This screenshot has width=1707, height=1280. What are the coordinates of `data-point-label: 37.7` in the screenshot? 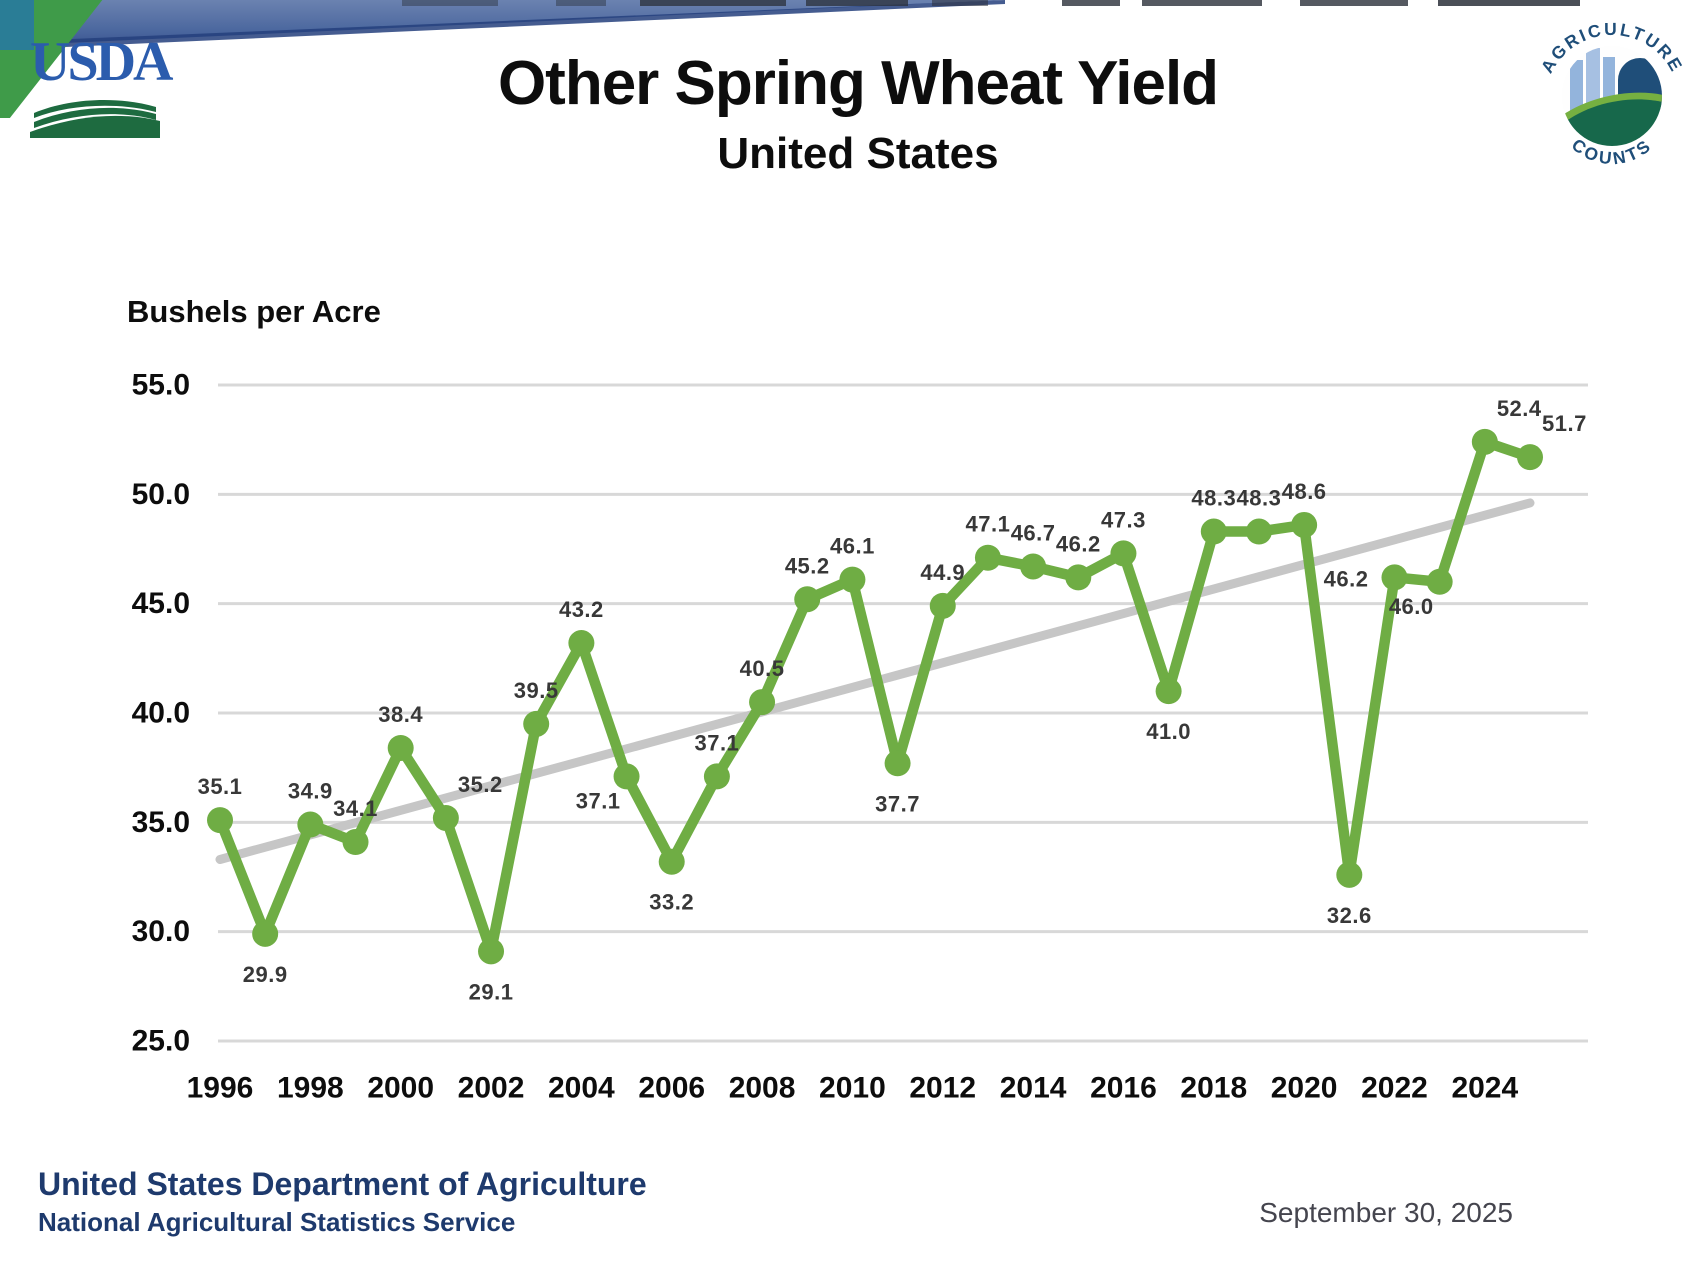 It's located at (897, 803).